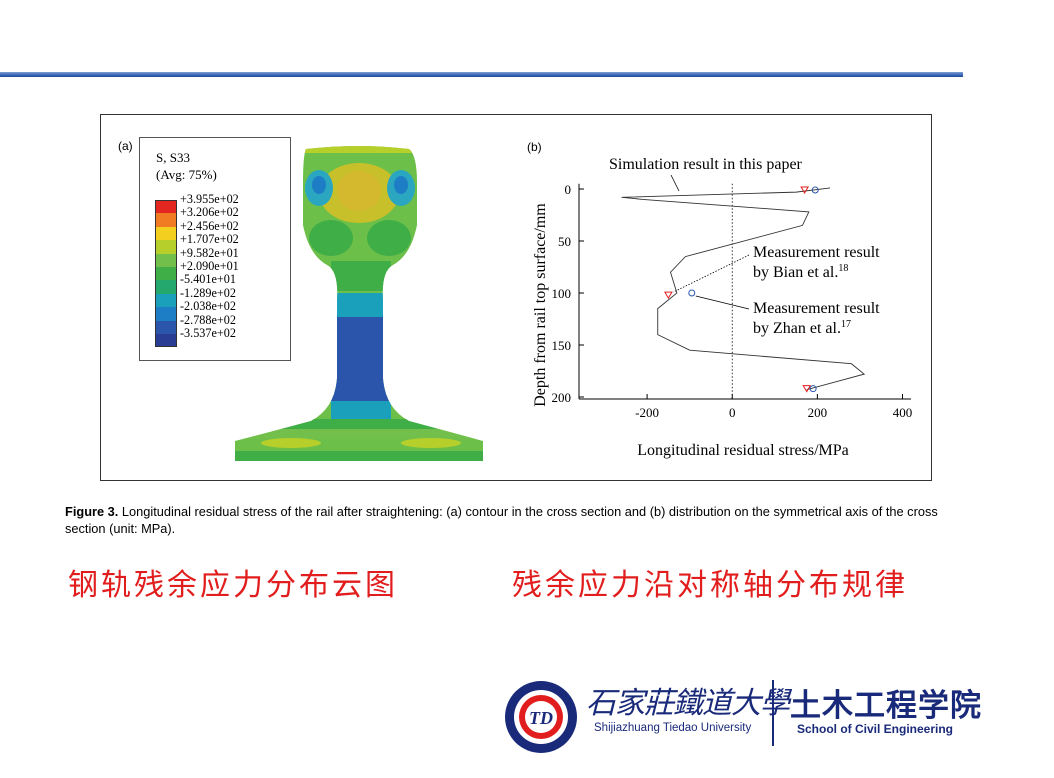 This screenshot has width=1054, height=778. Describe the element at coordinates (173, 157) in the screenshot. I see `legend-title: S, S33` at that location.